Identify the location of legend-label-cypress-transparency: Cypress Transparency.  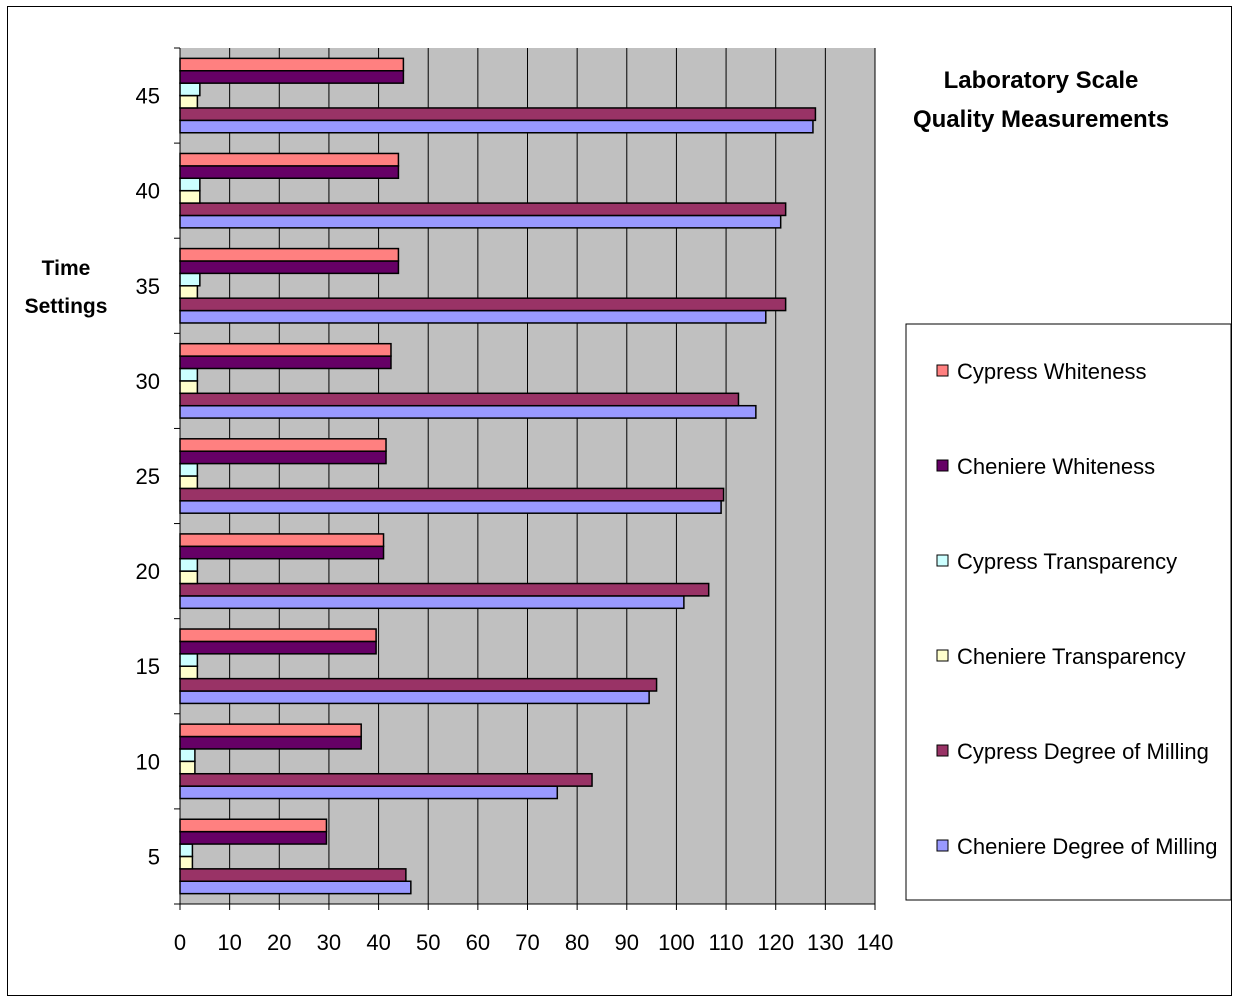
(1067, 561).